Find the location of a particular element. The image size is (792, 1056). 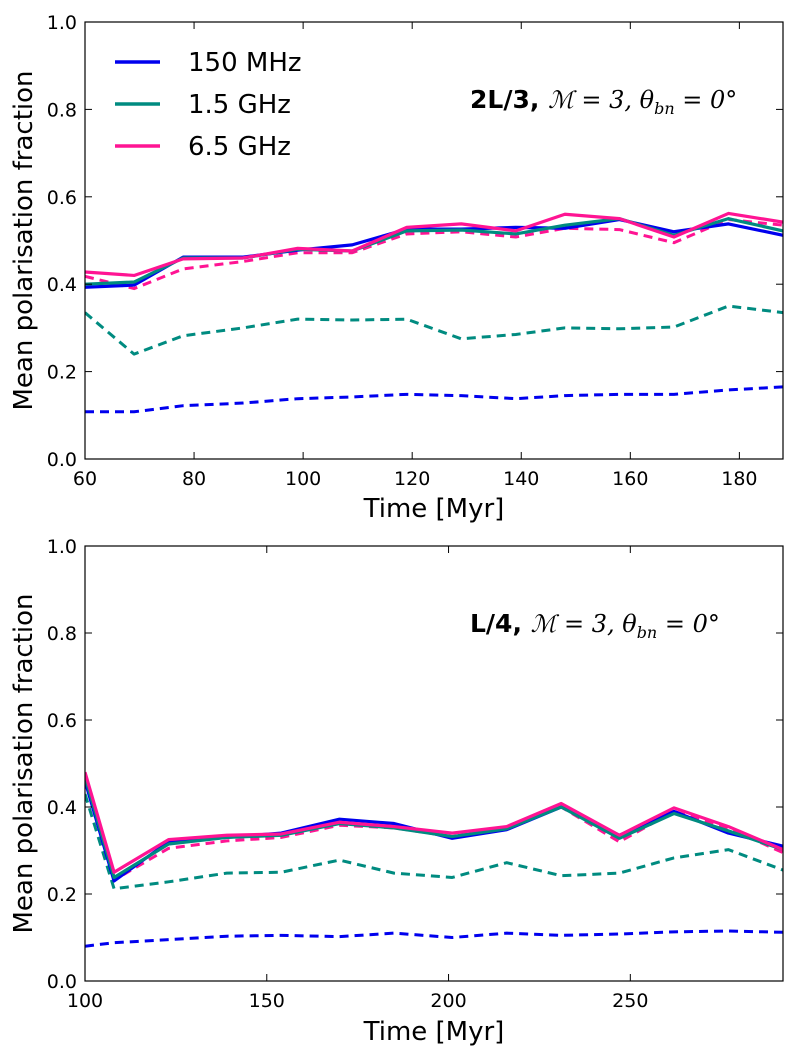

panel-annotation: L/4, ℳ = 3, θbn = 0° is located at coordinates (595, 625).